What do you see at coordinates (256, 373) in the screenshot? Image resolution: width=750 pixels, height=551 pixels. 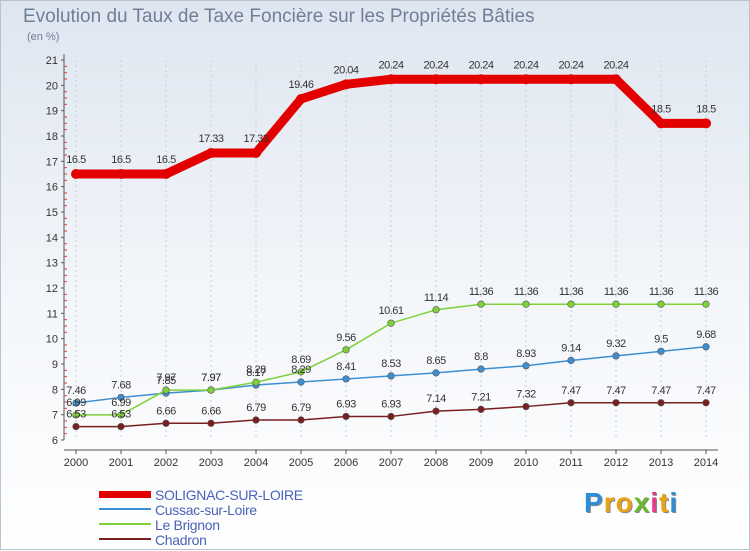 I see `data-label: 8.17` at bounding box center [256, 373].